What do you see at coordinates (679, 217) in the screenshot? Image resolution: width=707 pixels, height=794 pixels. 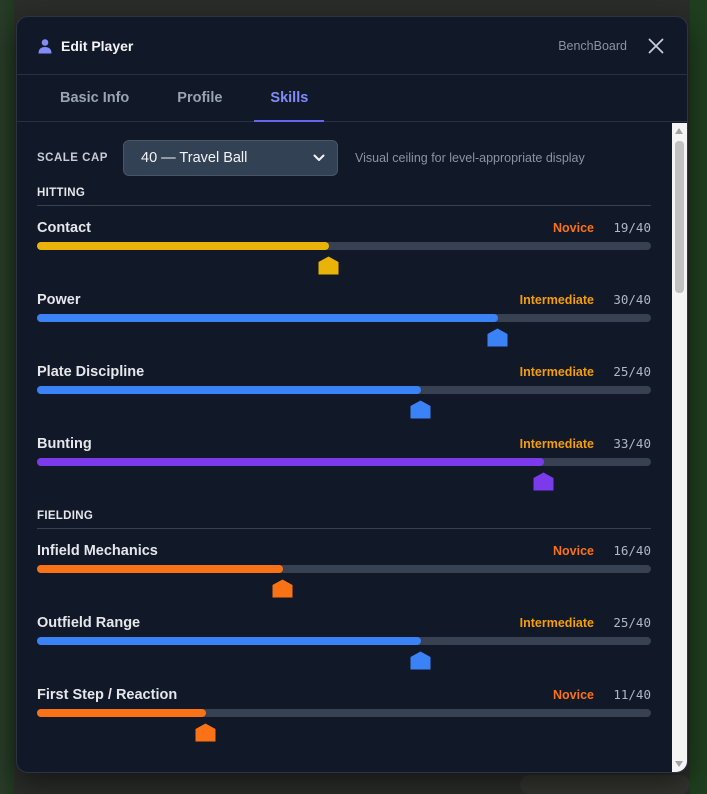 I see `scrollbar-thumb` at bounding box center [679, 217].